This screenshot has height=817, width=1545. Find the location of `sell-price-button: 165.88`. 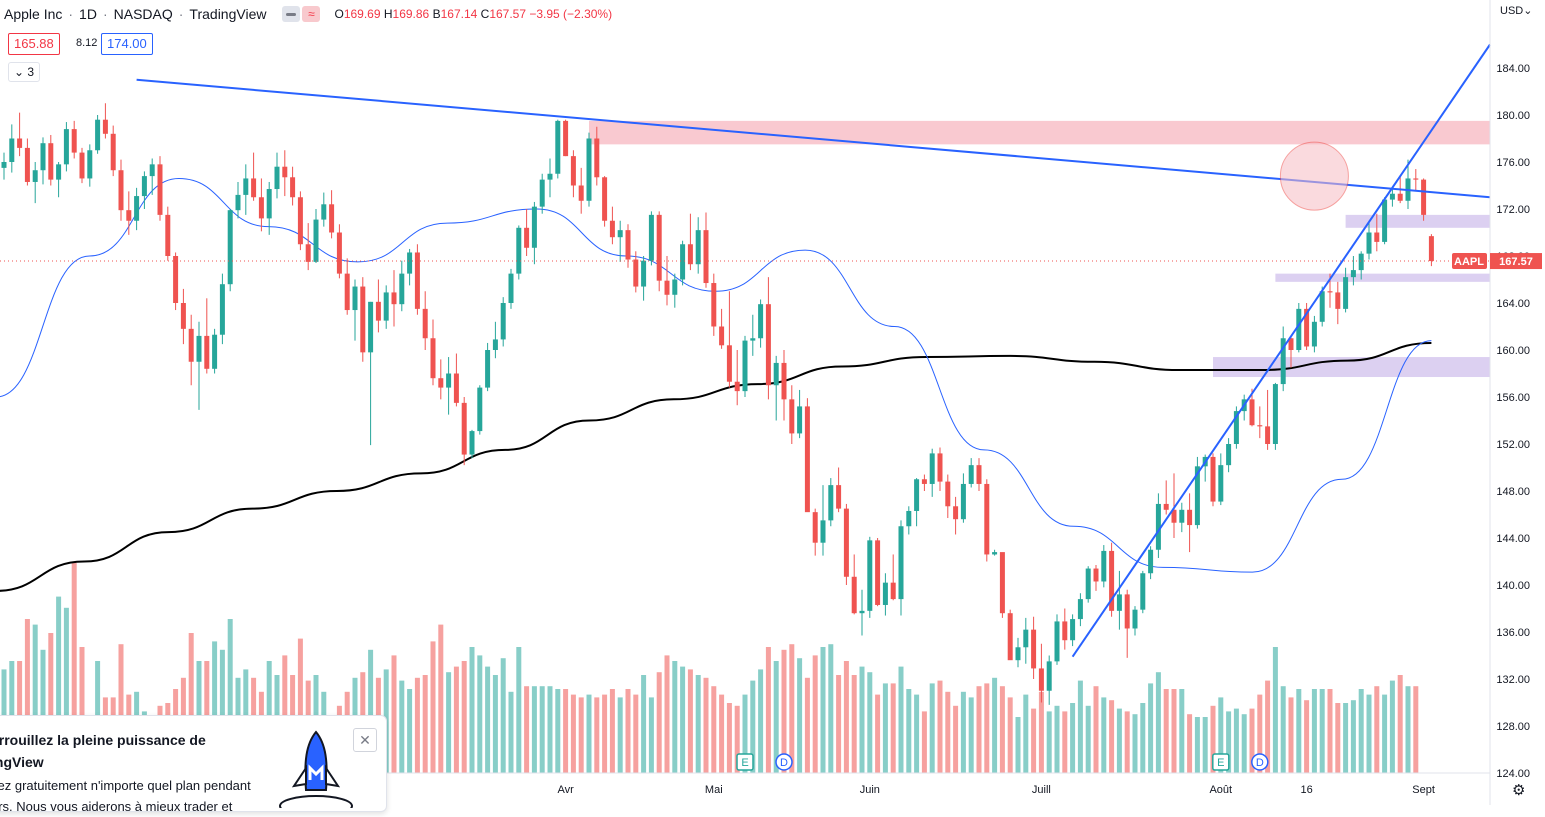

sell-price-button: 165.88 is located at coordinates (34, 44).